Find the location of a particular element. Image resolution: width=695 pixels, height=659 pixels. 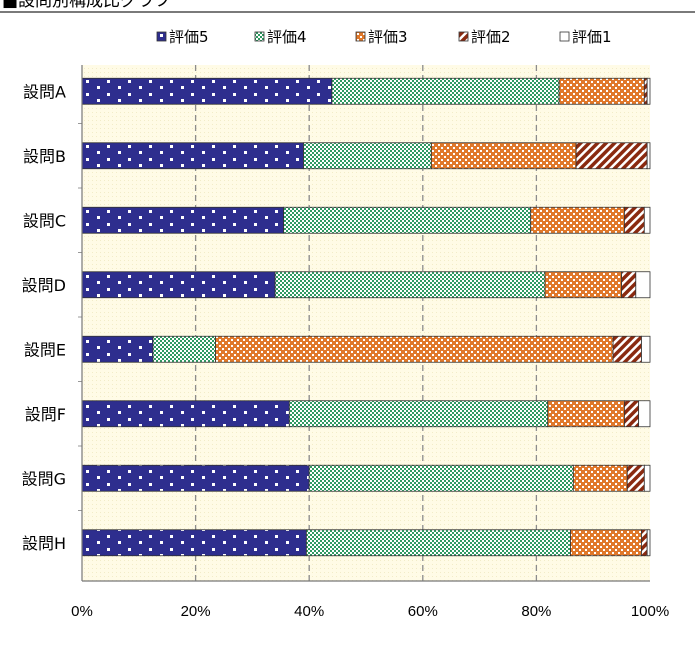

x-tick-label: 60% is located at coordinates (423, 611).